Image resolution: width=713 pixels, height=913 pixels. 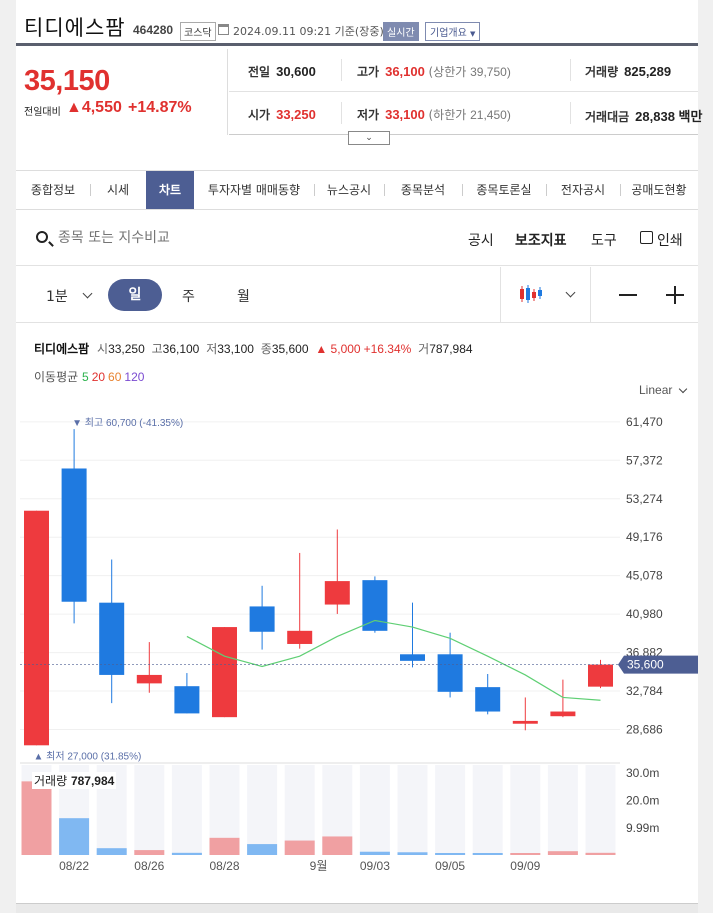 What do you see at coordinates (98, 377) in the screenshot?
I see `ma-20-label: 20` at bounding box center [98, 377].